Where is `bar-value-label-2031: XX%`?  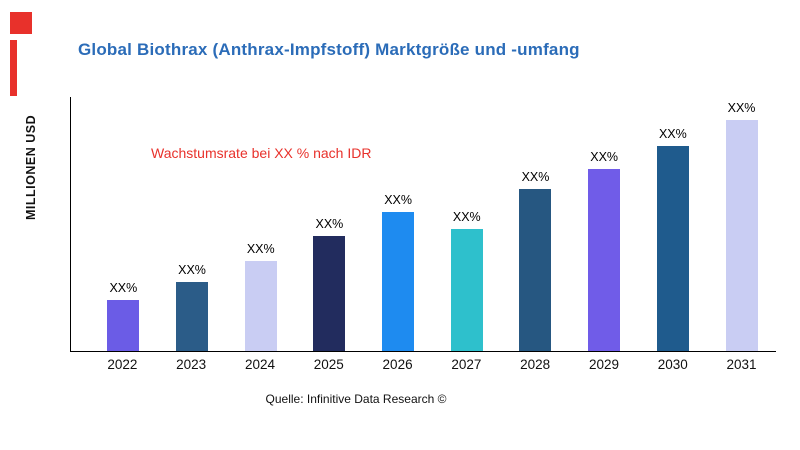
bar-value-label-2031: XX% is located at coordinates (741, 108).